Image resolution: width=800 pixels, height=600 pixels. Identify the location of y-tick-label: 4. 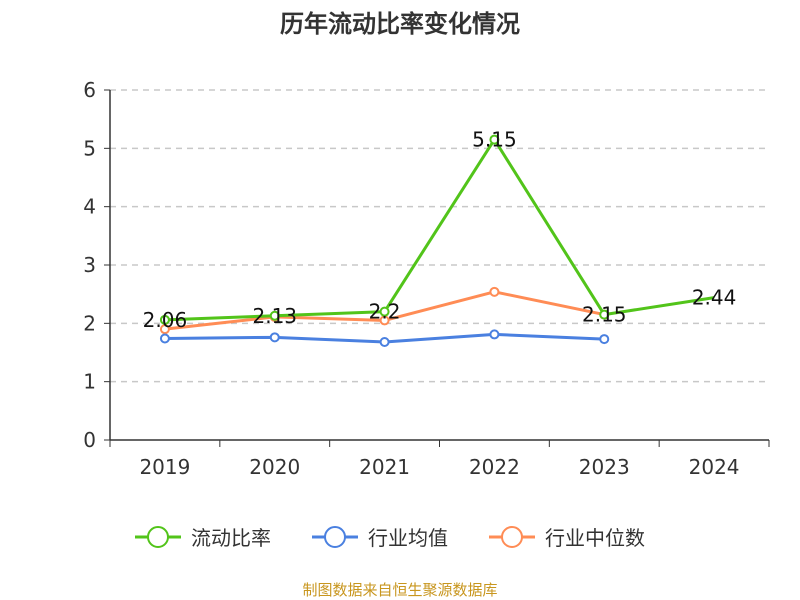
(89, 207).